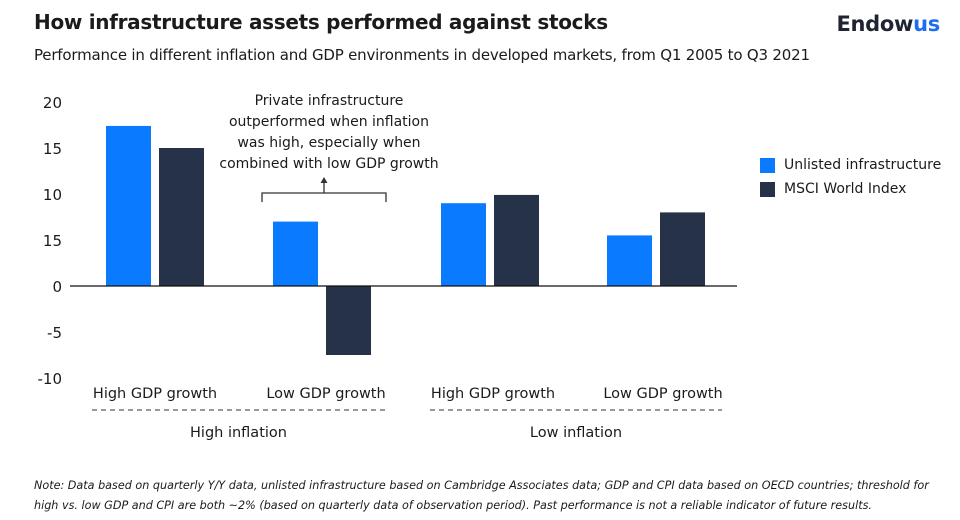 The height and width of the screenshot is (520, 960). What do you see at coordinates (926, 24) in the screenshot?
I see `logo-text-2: us` at bounding box center [926, 24].